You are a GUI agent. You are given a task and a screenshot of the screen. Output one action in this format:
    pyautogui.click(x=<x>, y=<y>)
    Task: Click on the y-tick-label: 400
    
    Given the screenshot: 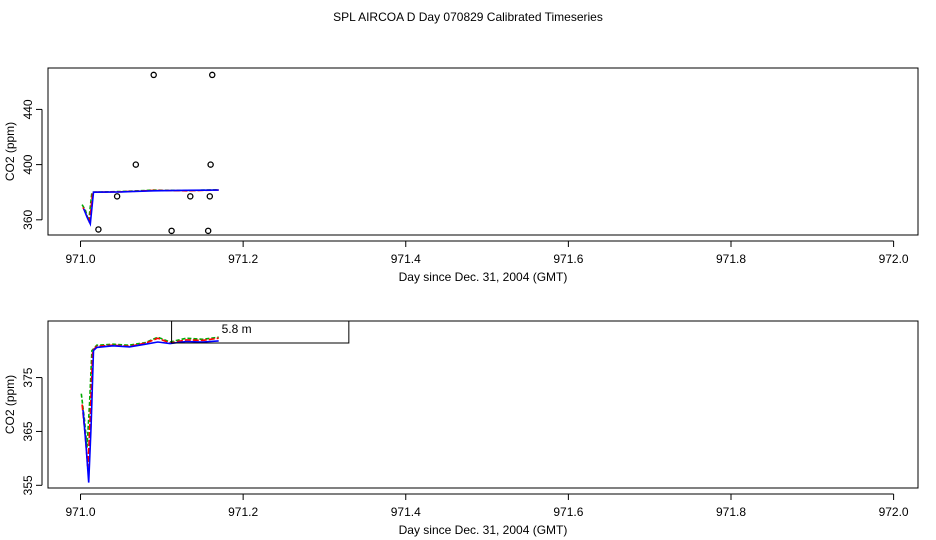 What is the action you would take?
    pyautogui.click(x=28, y=164)
    